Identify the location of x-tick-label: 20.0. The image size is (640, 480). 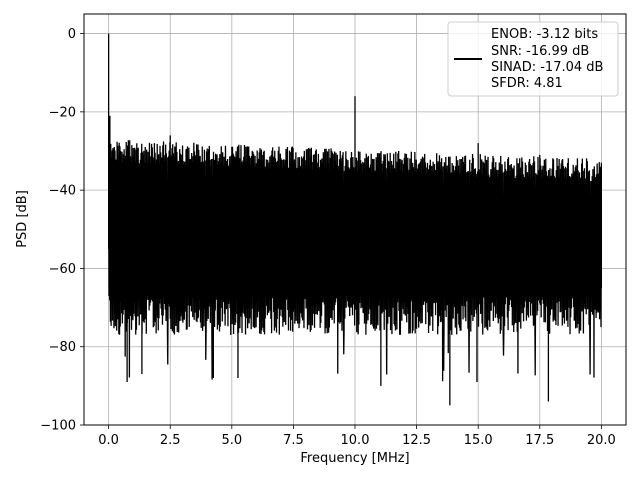
(601, 440).